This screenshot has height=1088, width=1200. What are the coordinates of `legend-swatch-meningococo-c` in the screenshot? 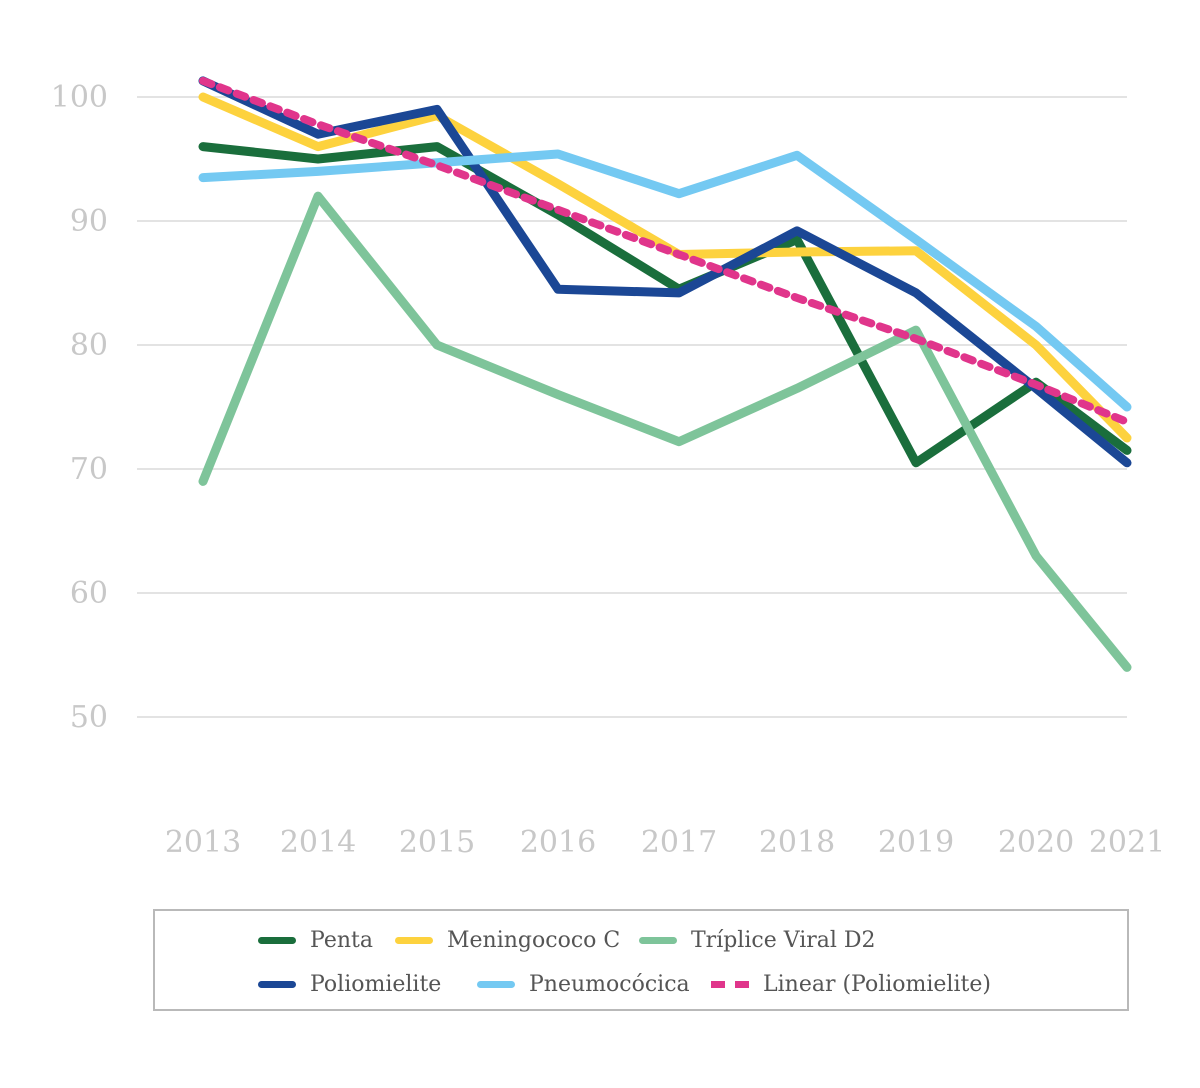 It's located at (414, 940).